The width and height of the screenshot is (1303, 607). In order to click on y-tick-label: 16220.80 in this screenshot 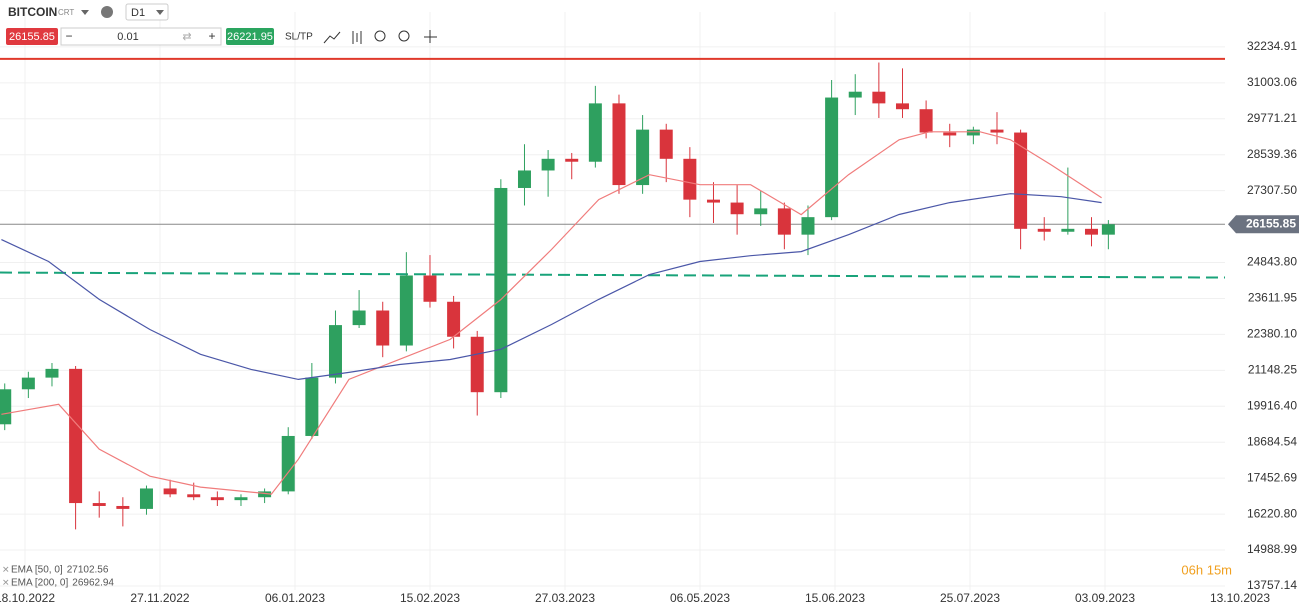, I will do `click(1272, 513)`.